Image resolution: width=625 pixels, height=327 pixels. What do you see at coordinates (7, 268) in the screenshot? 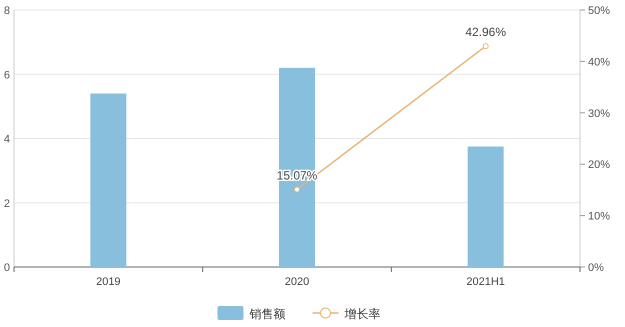
I see `y-tick-label: 0` at bounding box center [7, 268].